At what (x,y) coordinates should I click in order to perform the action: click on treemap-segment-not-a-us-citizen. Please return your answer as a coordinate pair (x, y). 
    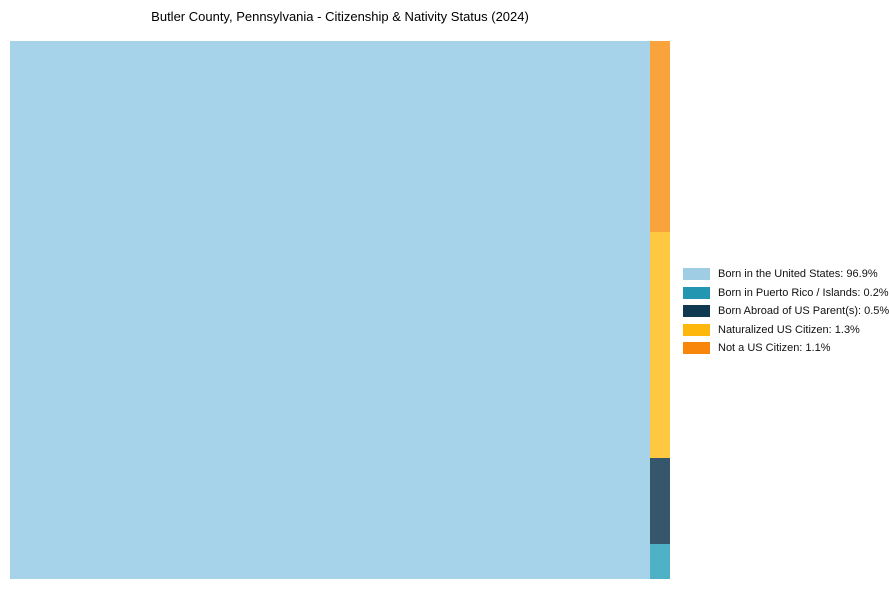
    Looking at the image, I should click on (659, 136).